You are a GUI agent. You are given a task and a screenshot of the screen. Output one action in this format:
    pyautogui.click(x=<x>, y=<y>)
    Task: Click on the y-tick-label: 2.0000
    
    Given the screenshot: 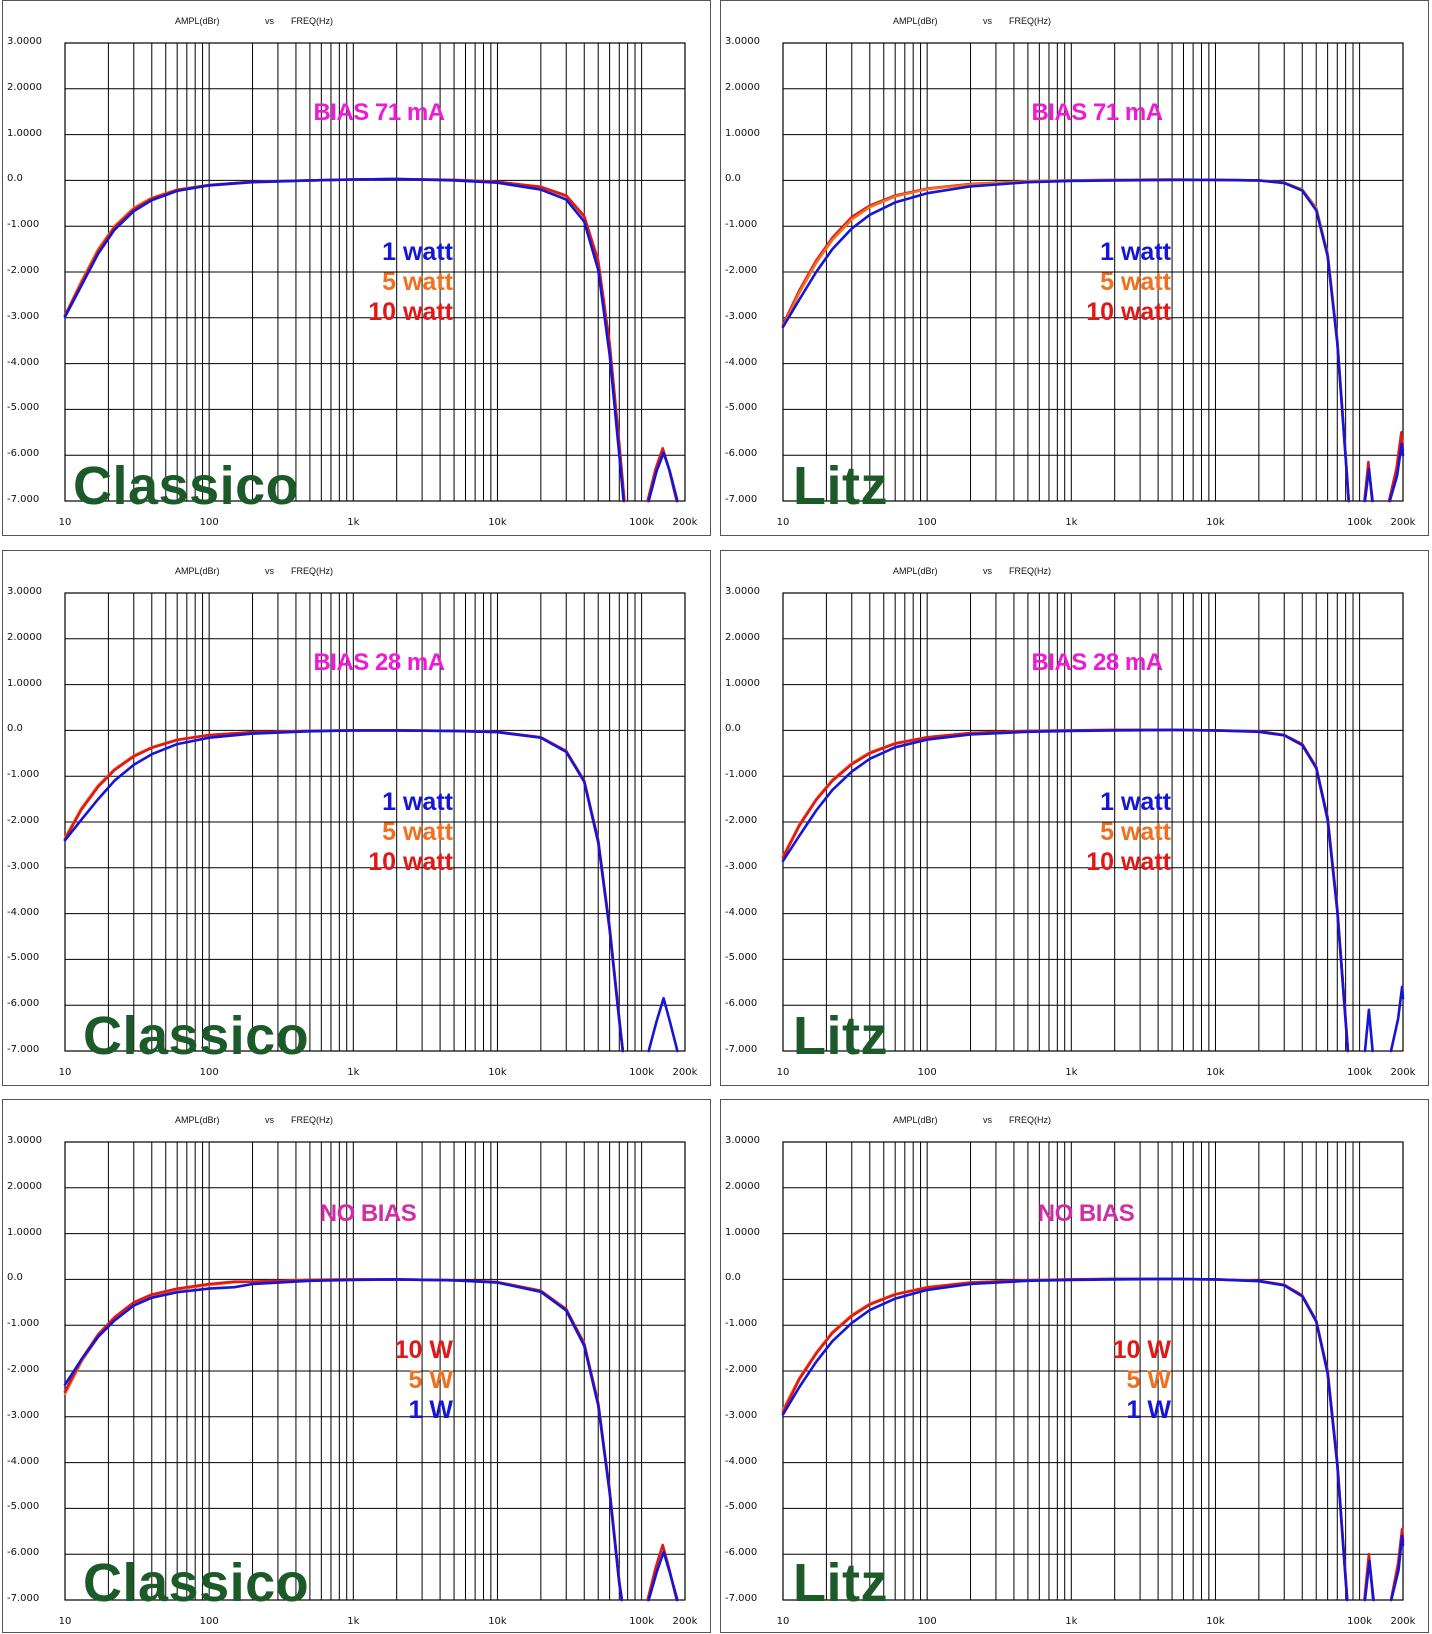 What is the action you would take?
    pyautogui.click(x=742, y=87)
    